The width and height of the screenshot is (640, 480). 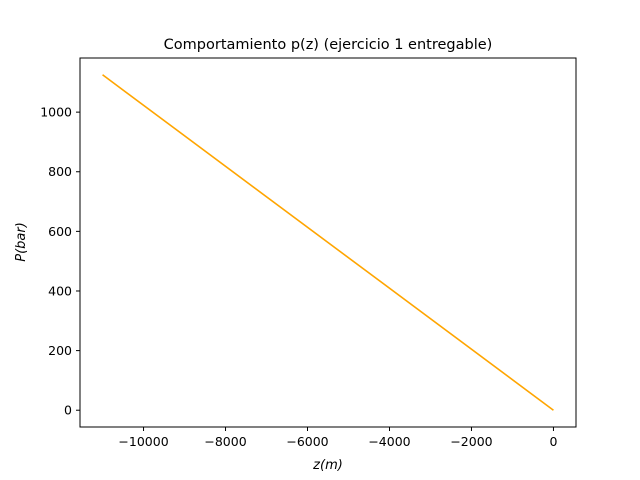 I want to click on x-axis-label: z(m), so click(x=327, y=465).